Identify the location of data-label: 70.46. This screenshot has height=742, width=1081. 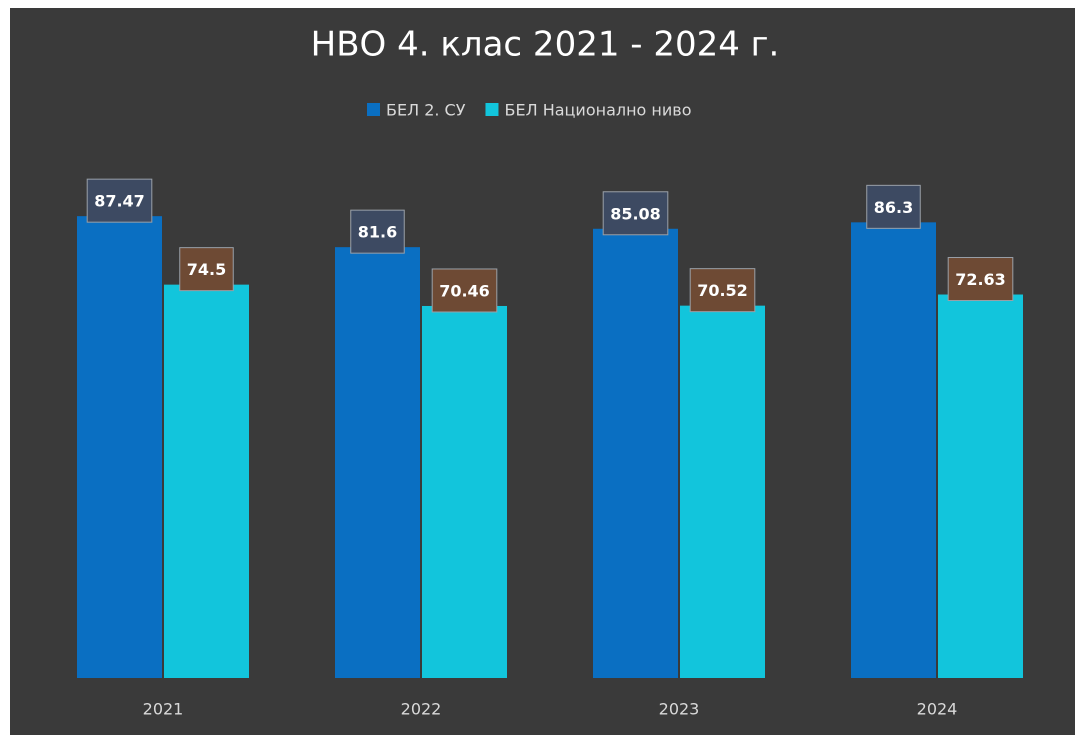
(464, 290).